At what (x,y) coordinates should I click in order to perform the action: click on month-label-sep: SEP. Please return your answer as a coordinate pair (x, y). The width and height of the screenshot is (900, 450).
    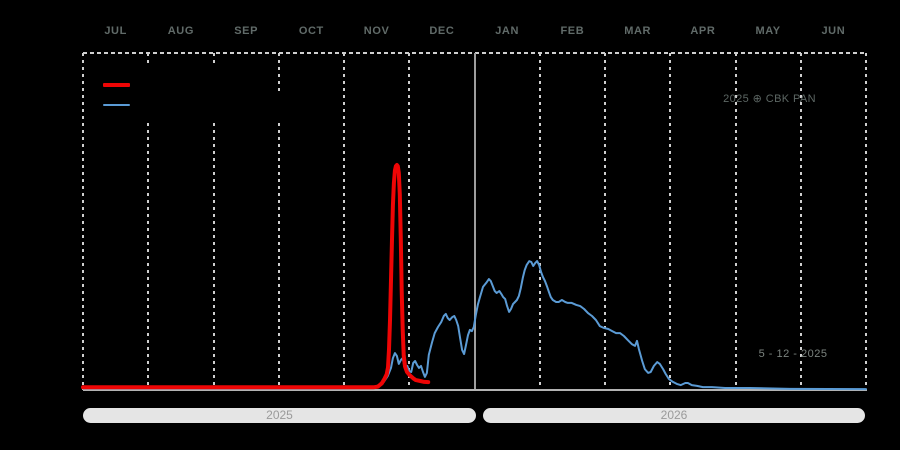
    Looking at the image, I should click on (246, 31).